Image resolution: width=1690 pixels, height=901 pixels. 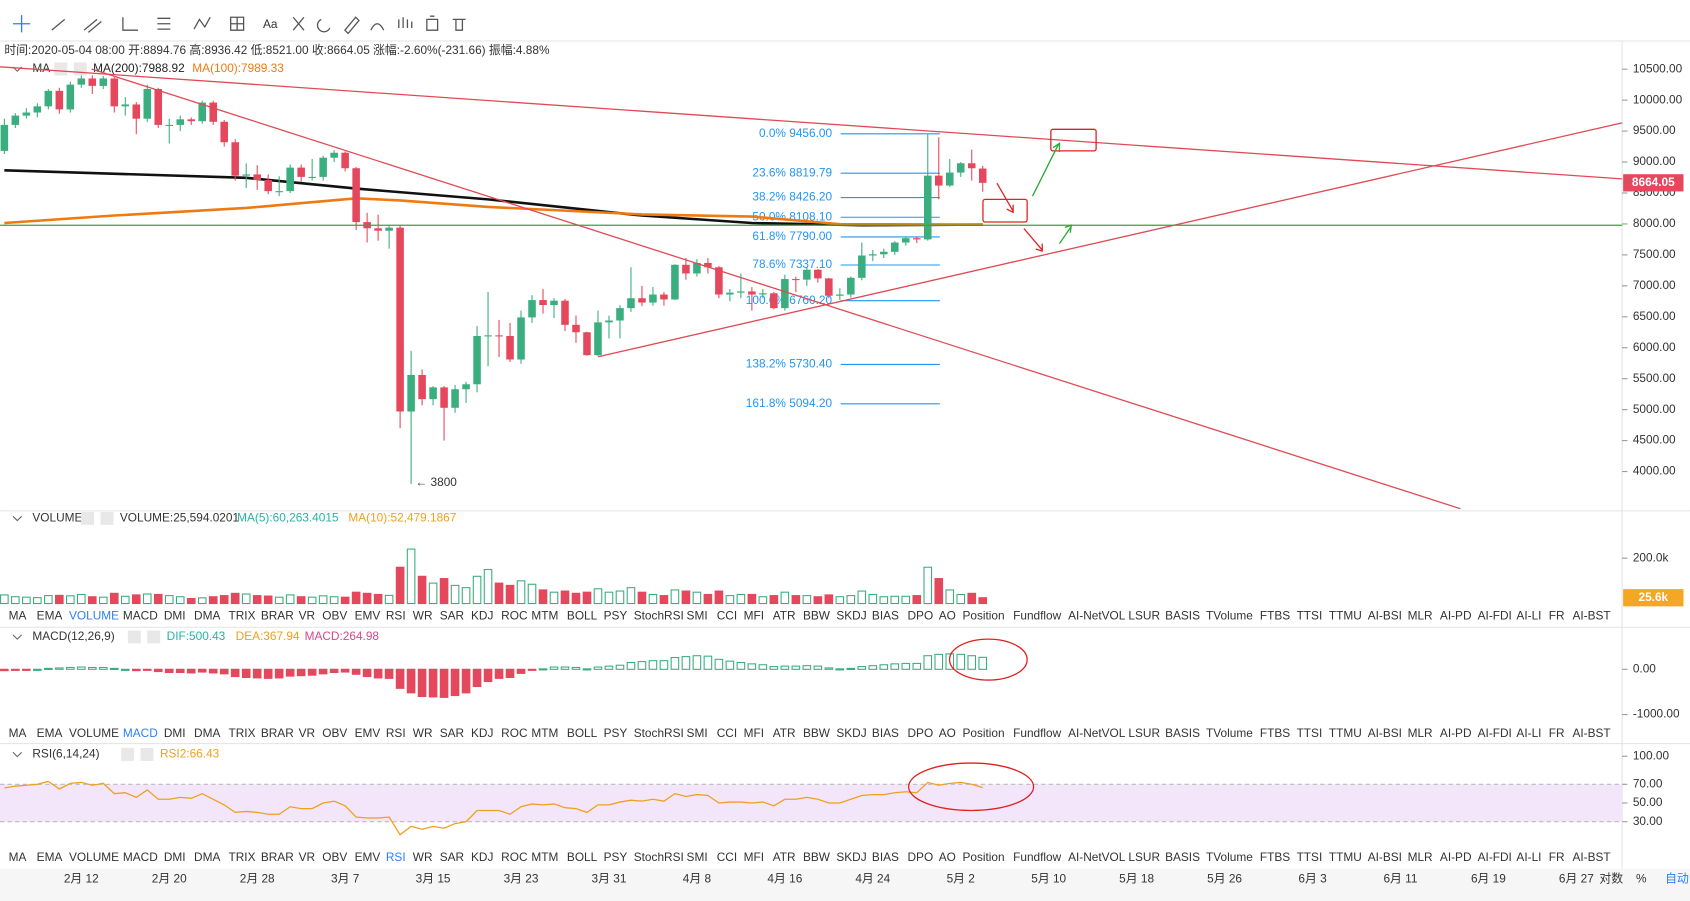 I want to click on font-button: Aa, so click(x=270, y=24).